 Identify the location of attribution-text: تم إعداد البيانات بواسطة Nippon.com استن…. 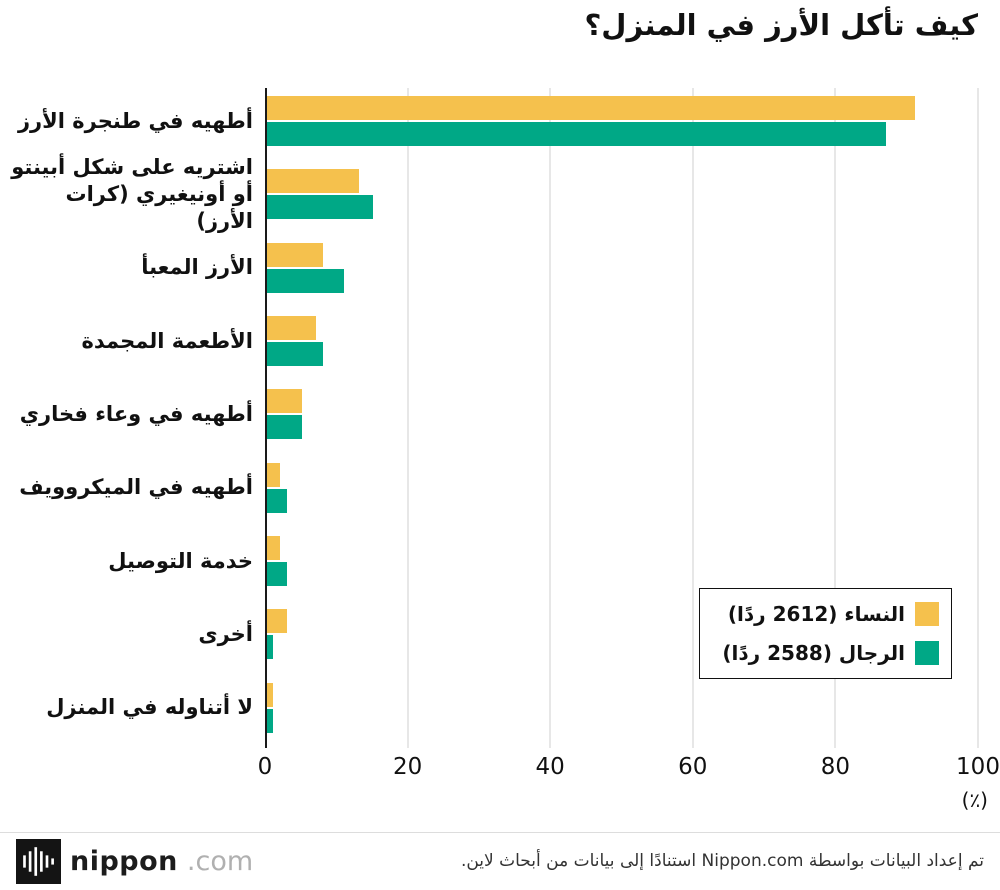
(722, 860).